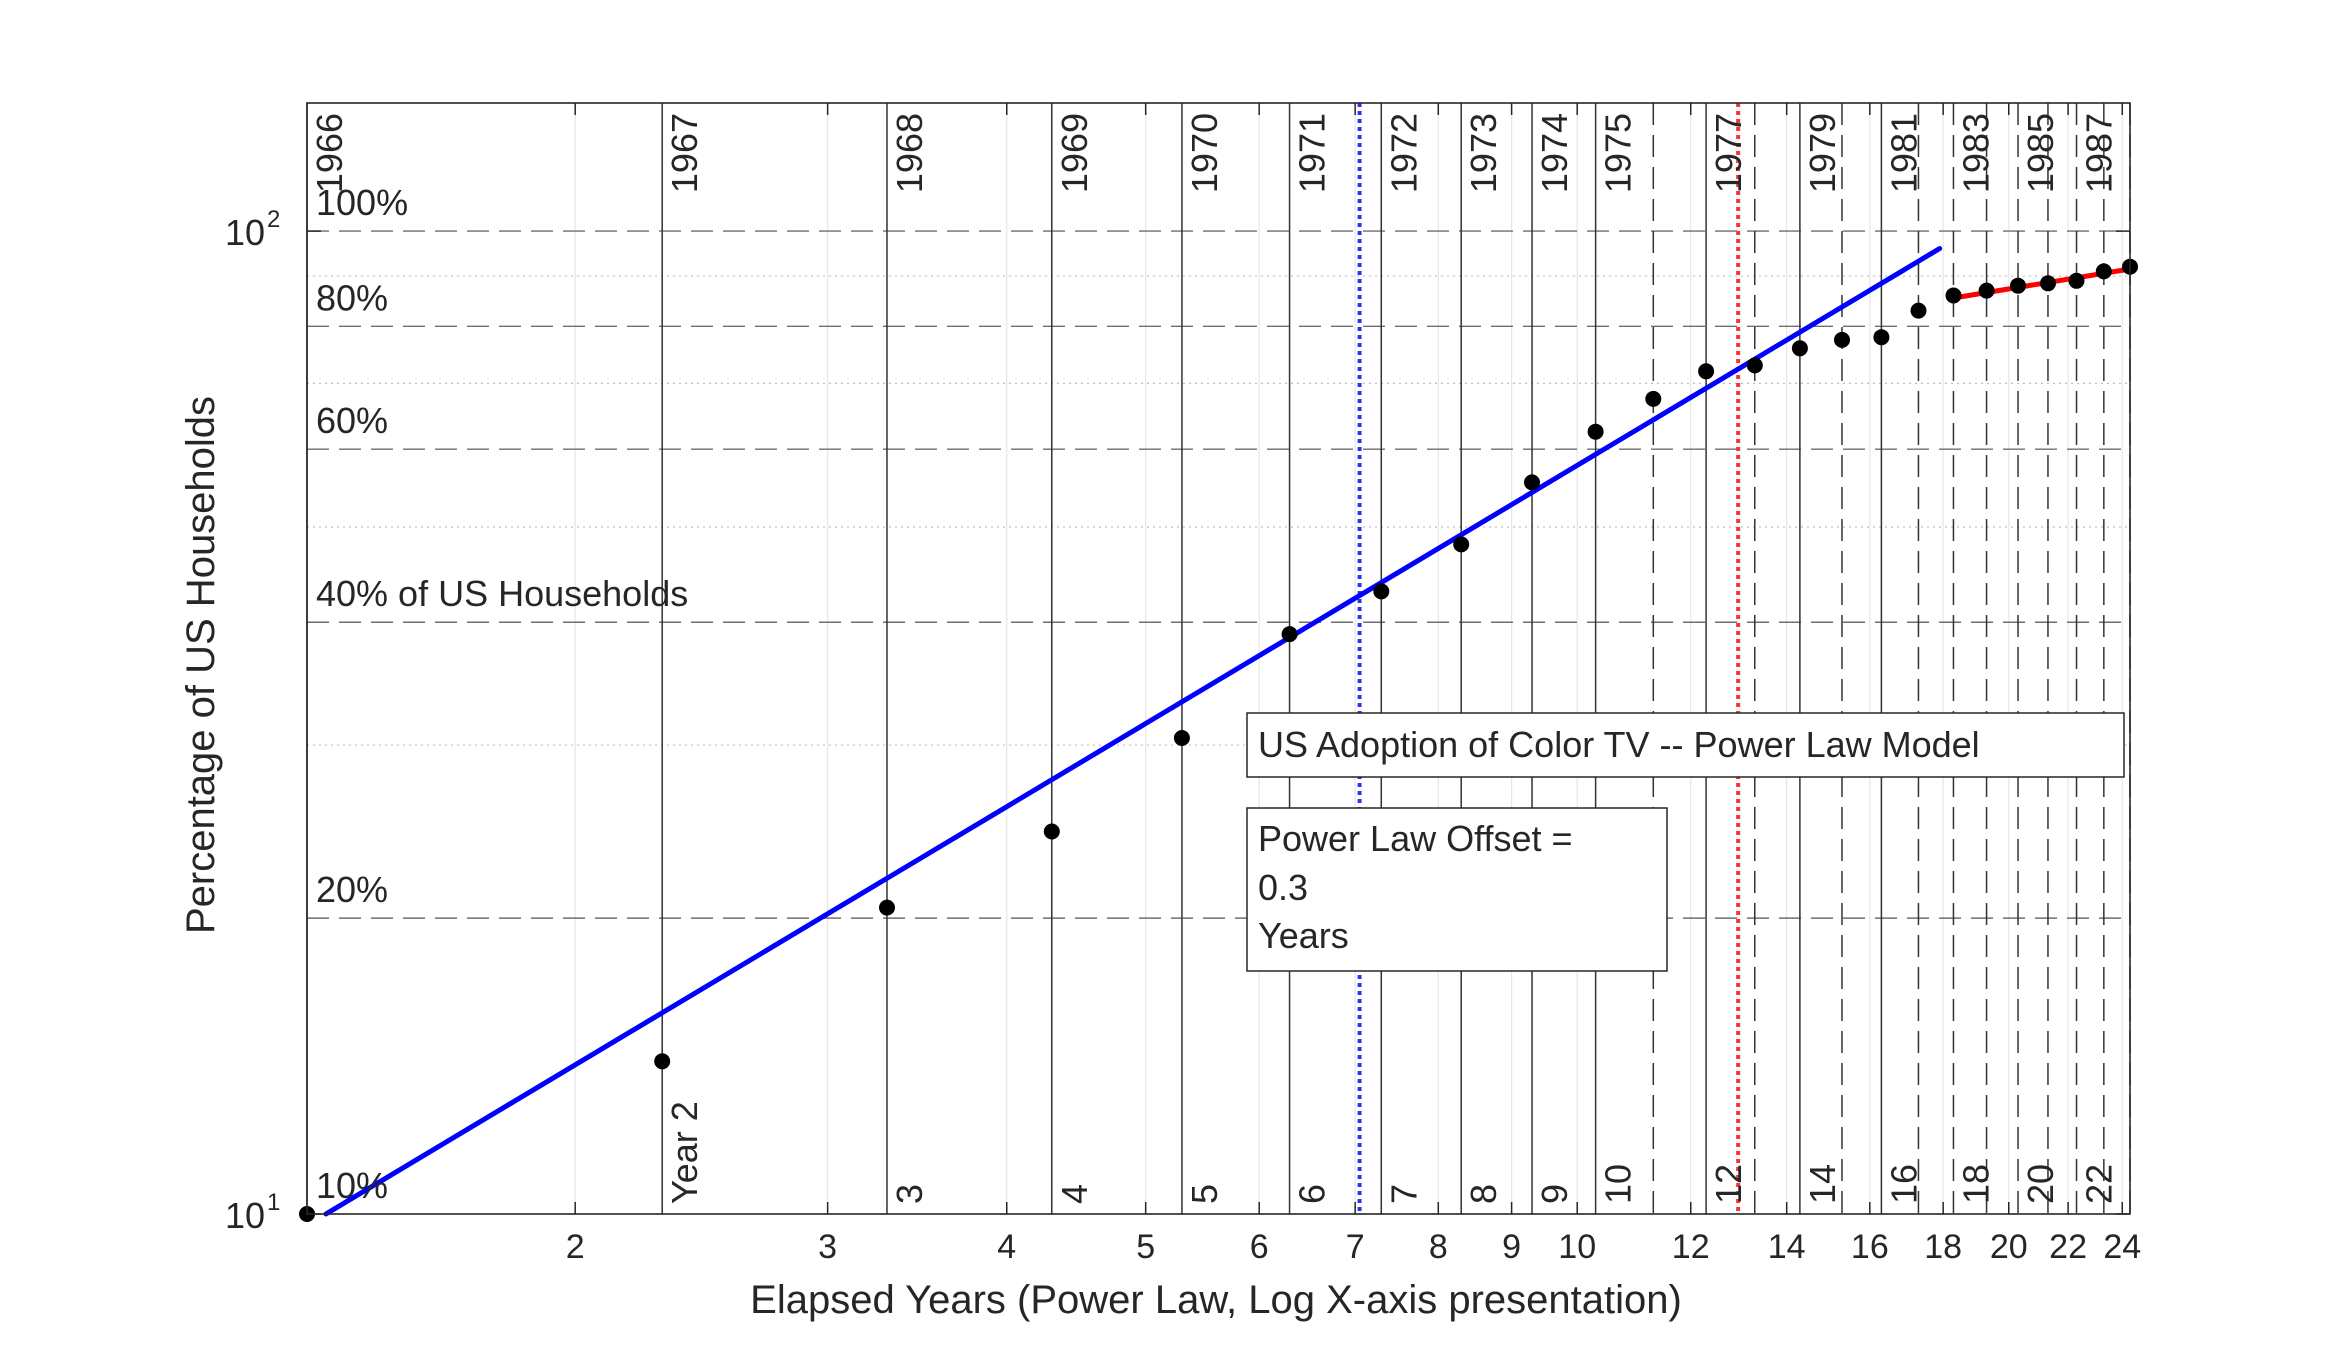 This screenshot has width=2336, height=1354. What do you see at coordinates (1145, 1247) in the screenshot?
I see `x-tick-label: 5` at bounding box center [1145, 1247].